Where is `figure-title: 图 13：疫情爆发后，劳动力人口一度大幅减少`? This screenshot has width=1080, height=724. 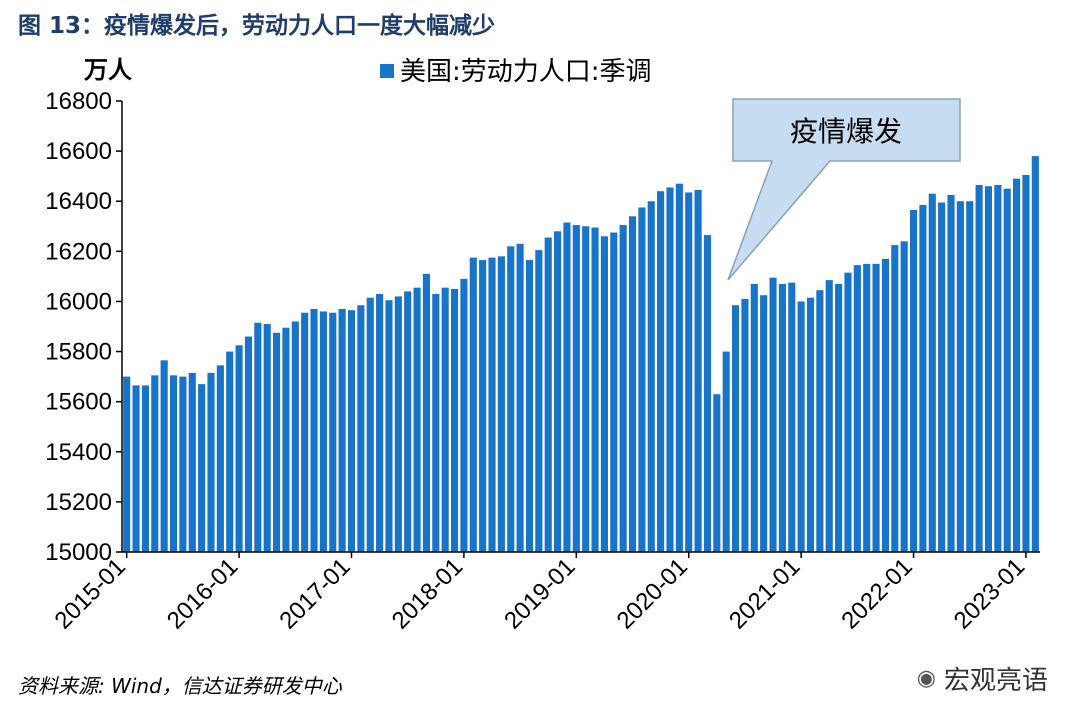
figure-title: 图 13：疫情爆发后，劳动力人口一度大幅减少 is located at coordinates (257, 26).